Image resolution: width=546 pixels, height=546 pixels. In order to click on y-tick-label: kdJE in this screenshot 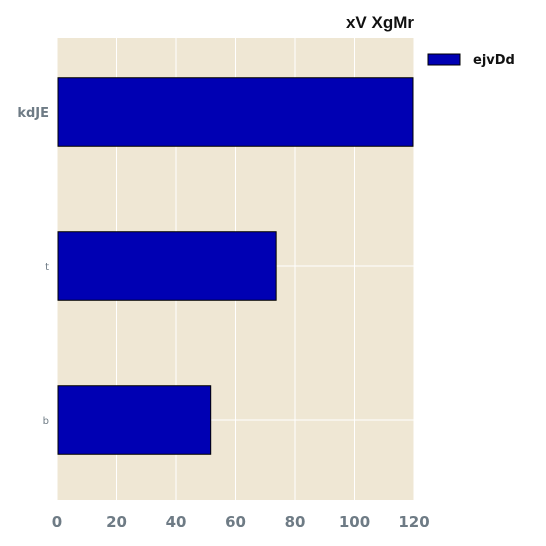, I will do `click(33, 113)`.